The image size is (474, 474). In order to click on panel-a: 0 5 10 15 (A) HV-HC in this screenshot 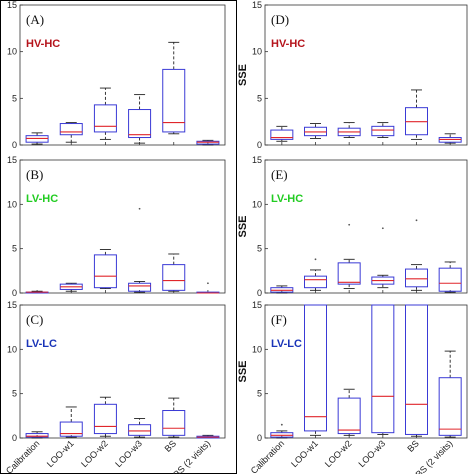, I will do `click(116, 75)`.